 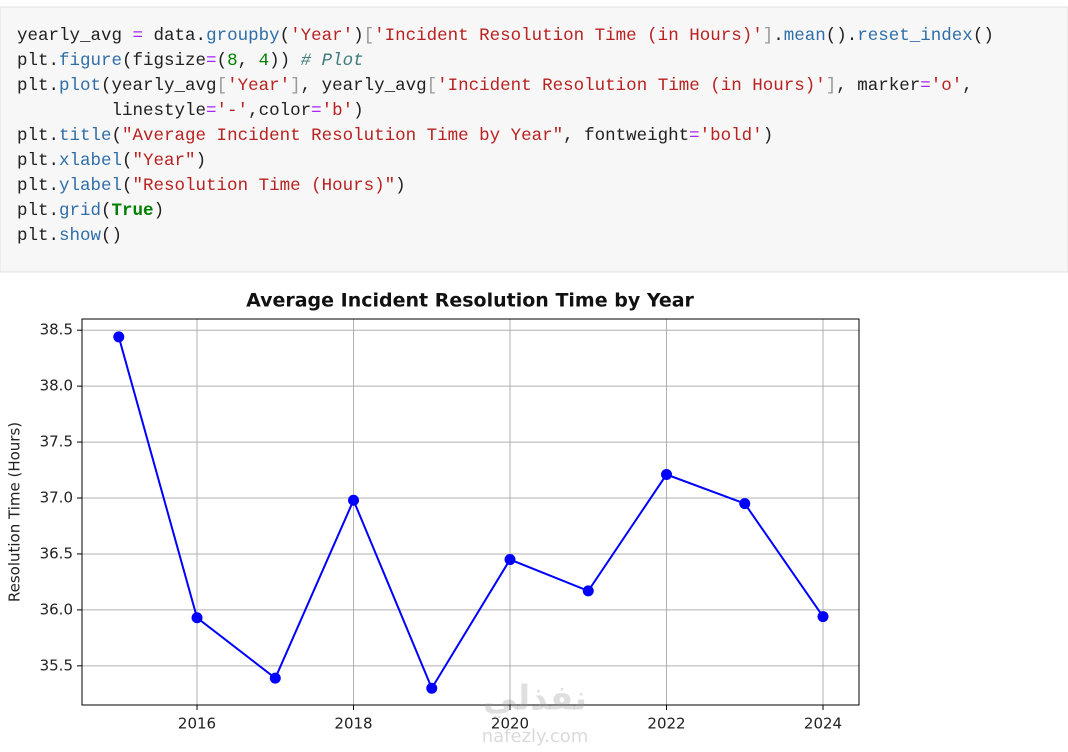 I want to click on code-token: 'bold', so click(x=731, y=136).